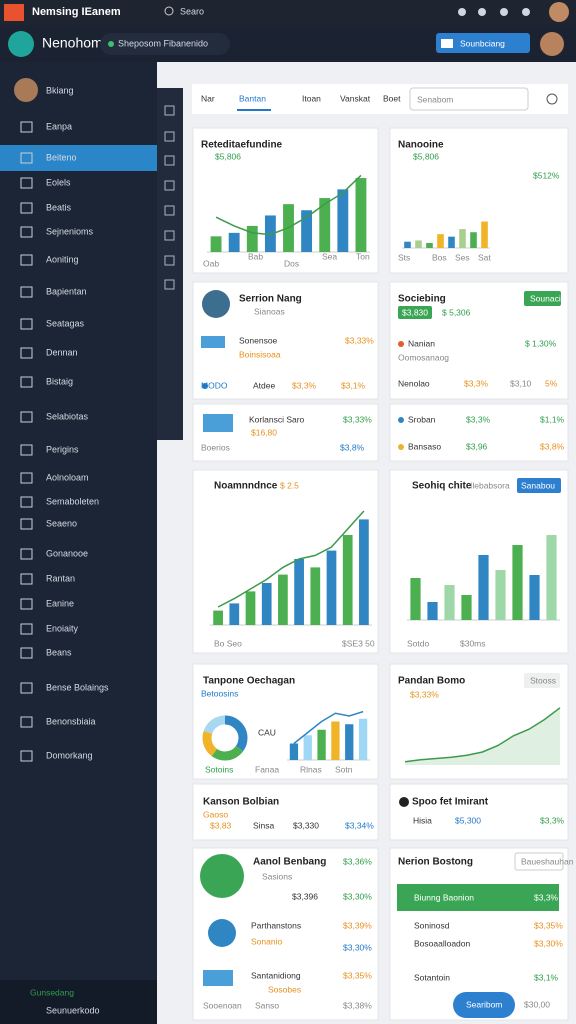 The width and height of the screenshot is (576, 1024). I want to click on card-text: Noamnndnce, so click(246, 486).